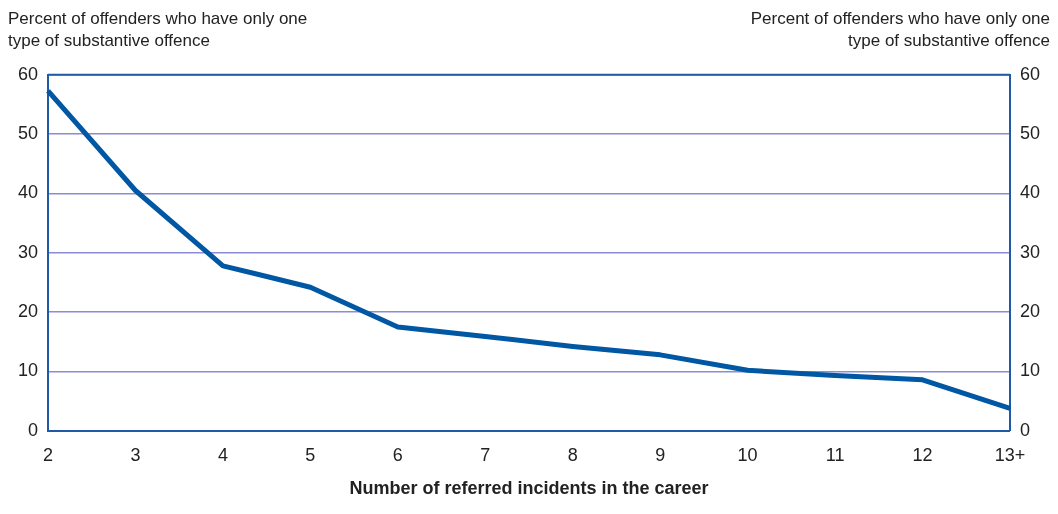 The height and width of the screenshot is (514, 1058). Describe the element at coordinates (1030, 251) in the screenshot. I see `y2-tick-label: 30` at that location.